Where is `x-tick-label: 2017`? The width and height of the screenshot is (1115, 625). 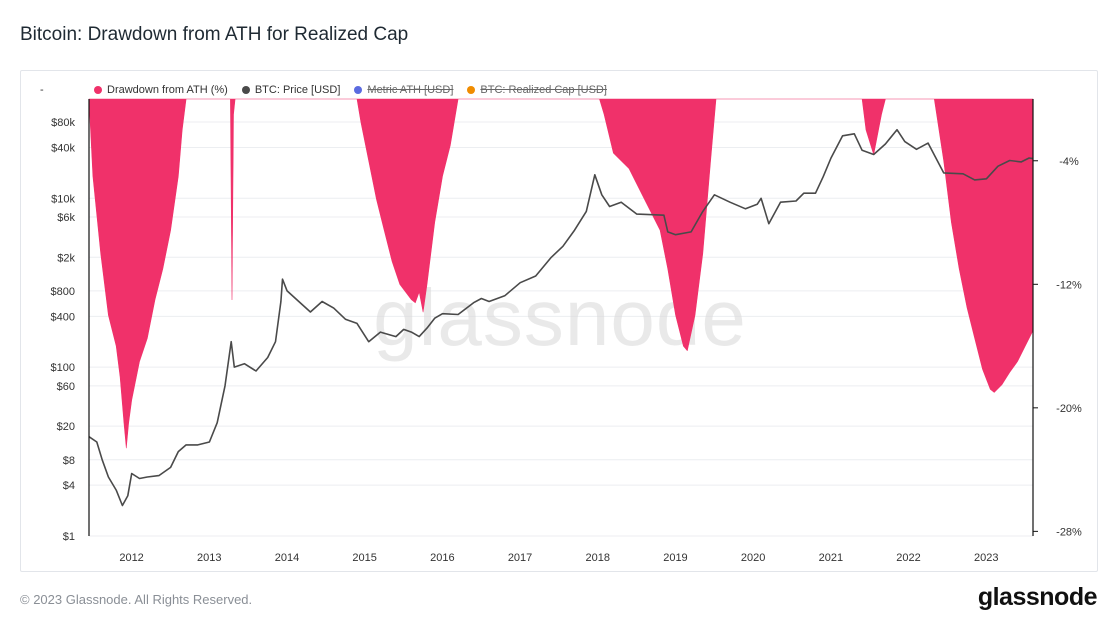 x-tick-label: 2017 is located at coordinates (520, 558).